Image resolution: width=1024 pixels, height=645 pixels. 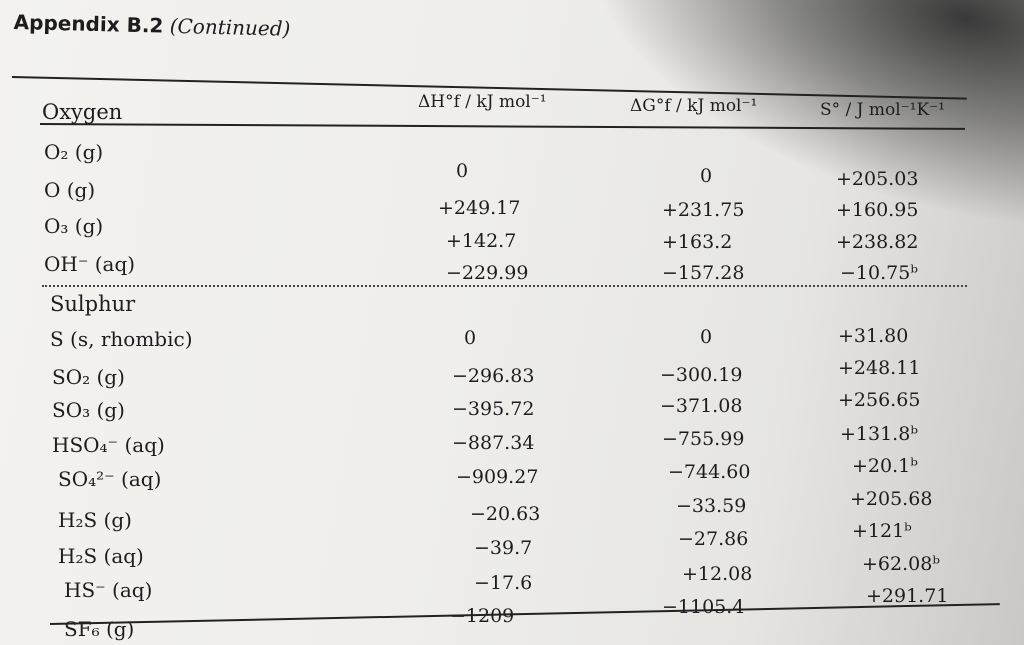 I want to click on section-divider, so click(x=504, y=286).